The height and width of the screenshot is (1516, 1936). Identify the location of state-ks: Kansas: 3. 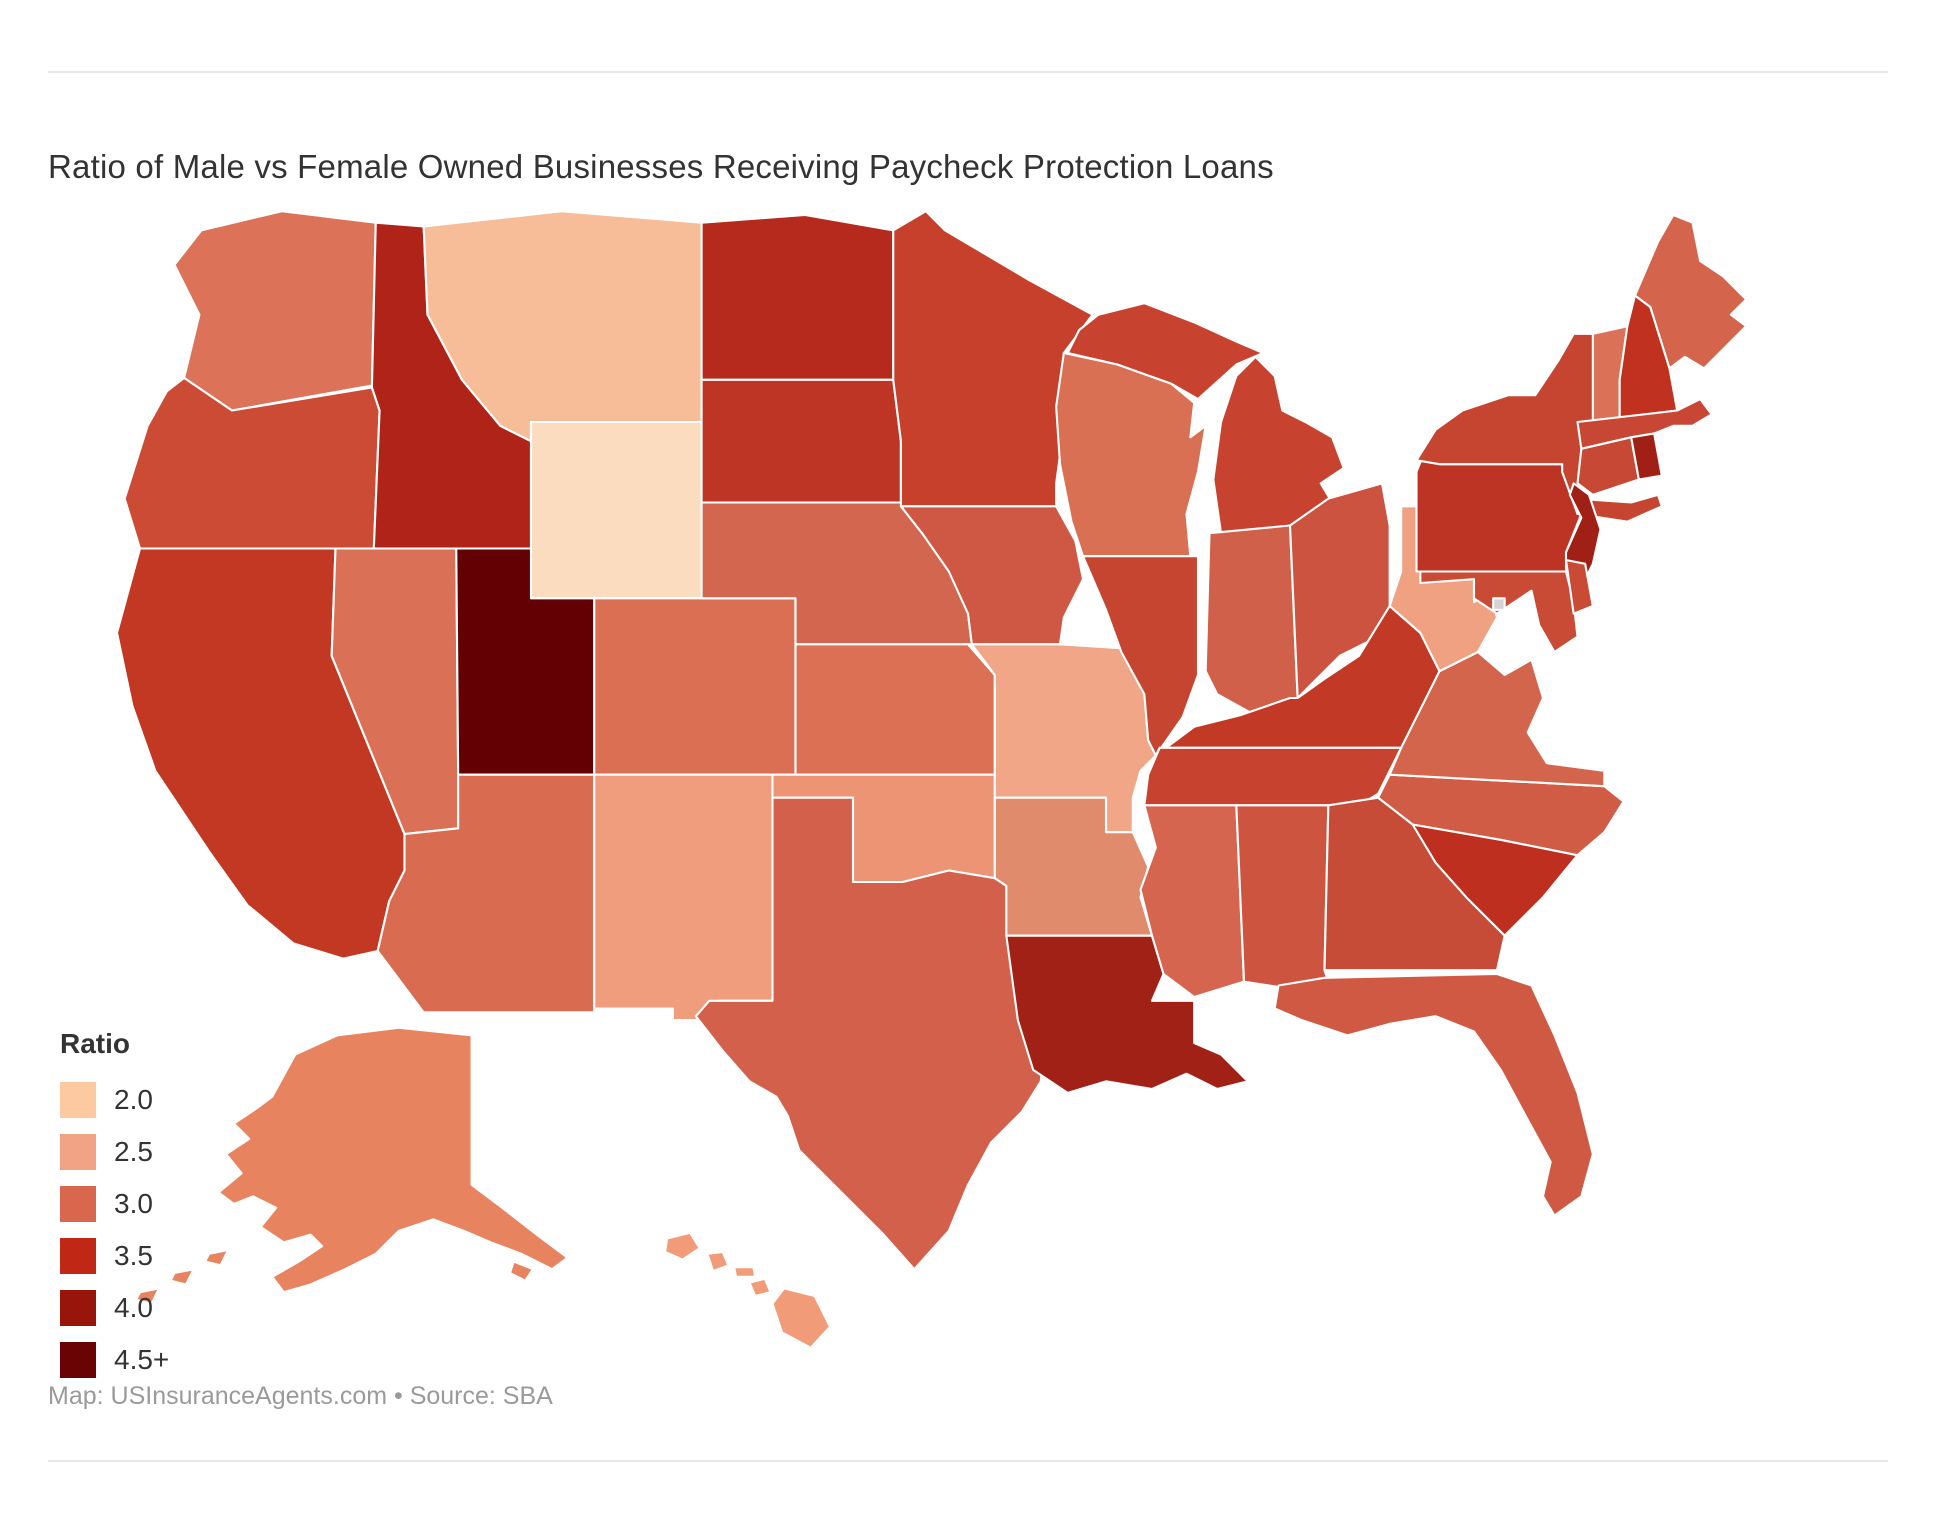
(895, 709).